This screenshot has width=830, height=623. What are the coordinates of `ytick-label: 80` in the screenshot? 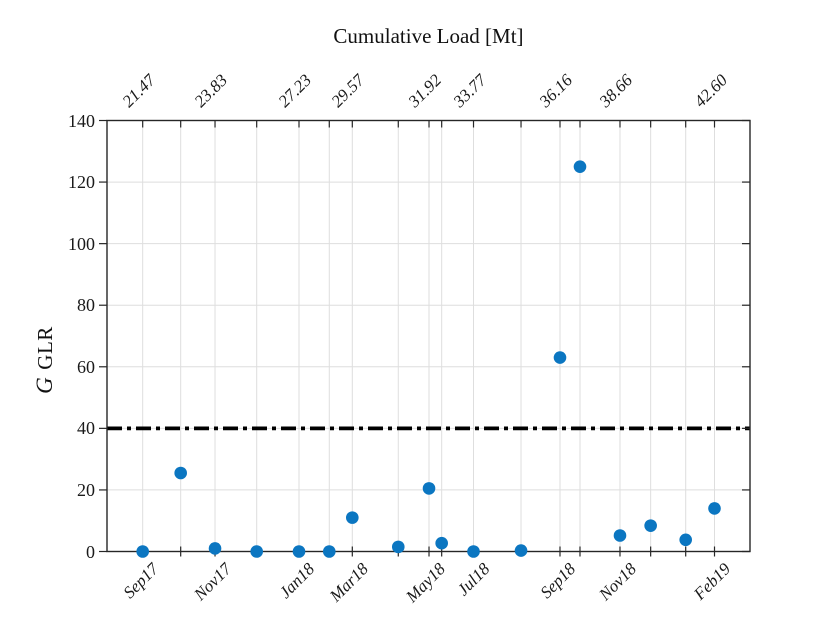 It's located at (86, 305).